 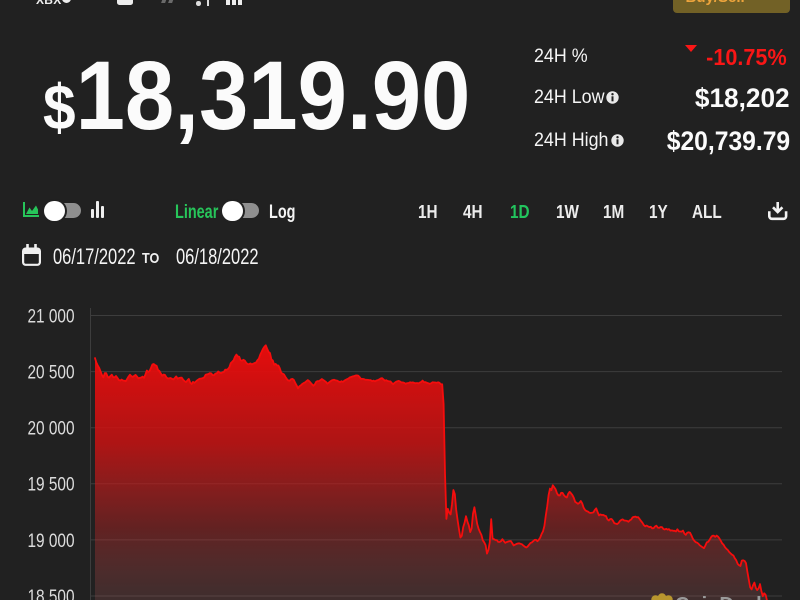 I want to click on svg-text: 18 500, so click(x=51, y=593).